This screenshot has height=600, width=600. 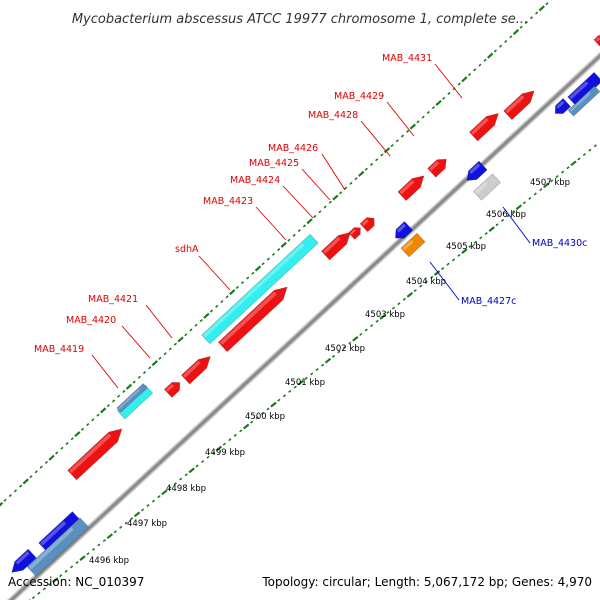 I want to click on gene-label: MAB_4426, so click(x=293, y=148).